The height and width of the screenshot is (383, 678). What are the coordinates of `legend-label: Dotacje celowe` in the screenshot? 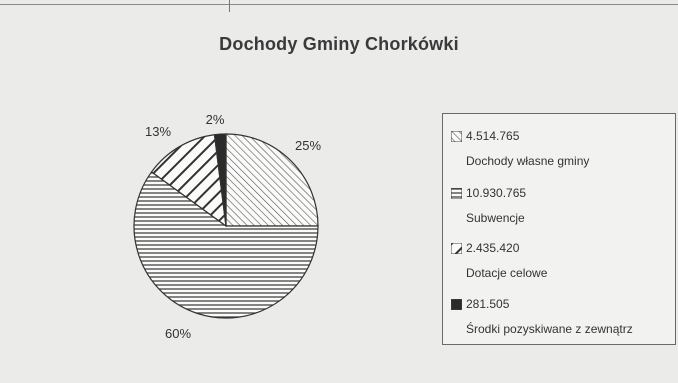 It's located at (507, 273).